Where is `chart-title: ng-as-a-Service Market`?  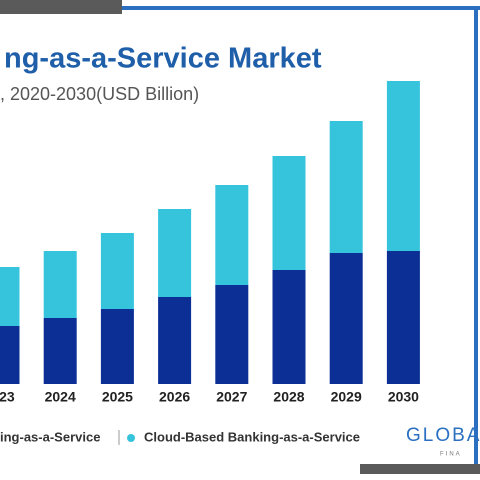 chart-title: ng-as-a-Service Market is located at coordinates (163, 59).